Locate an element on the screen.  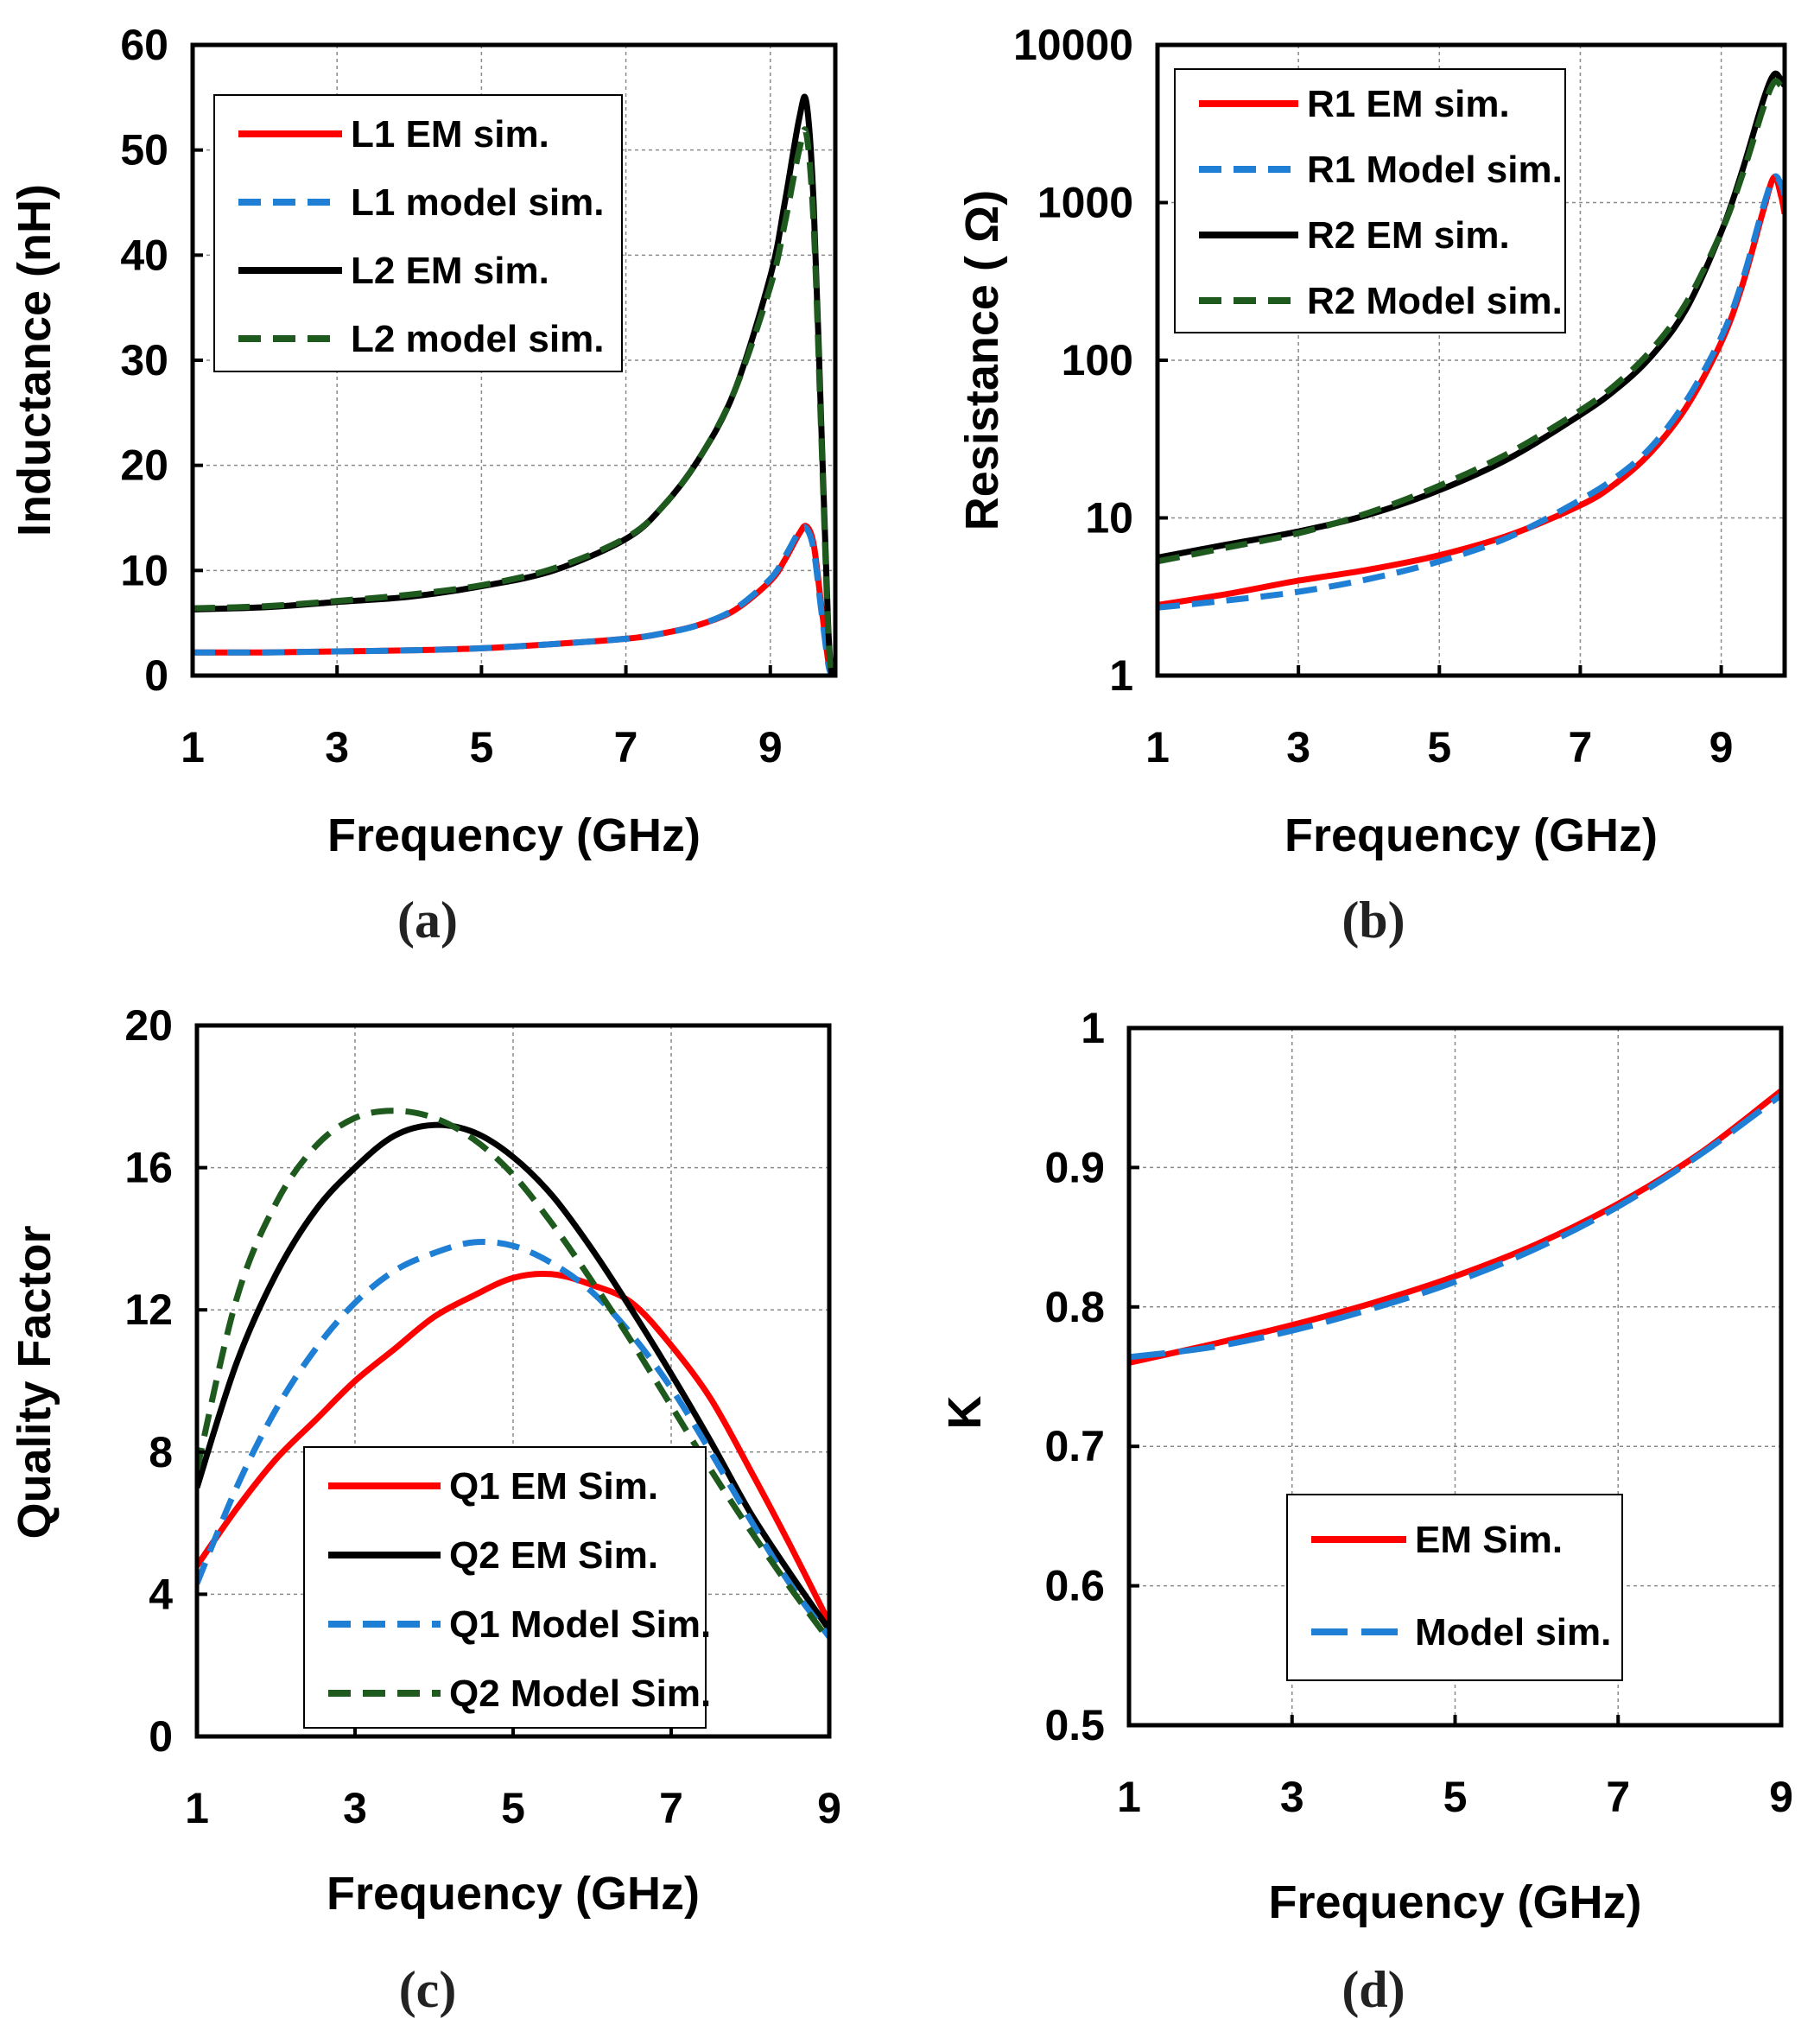
series-line-r2-em-sim is located at coordinates (1471, 315).